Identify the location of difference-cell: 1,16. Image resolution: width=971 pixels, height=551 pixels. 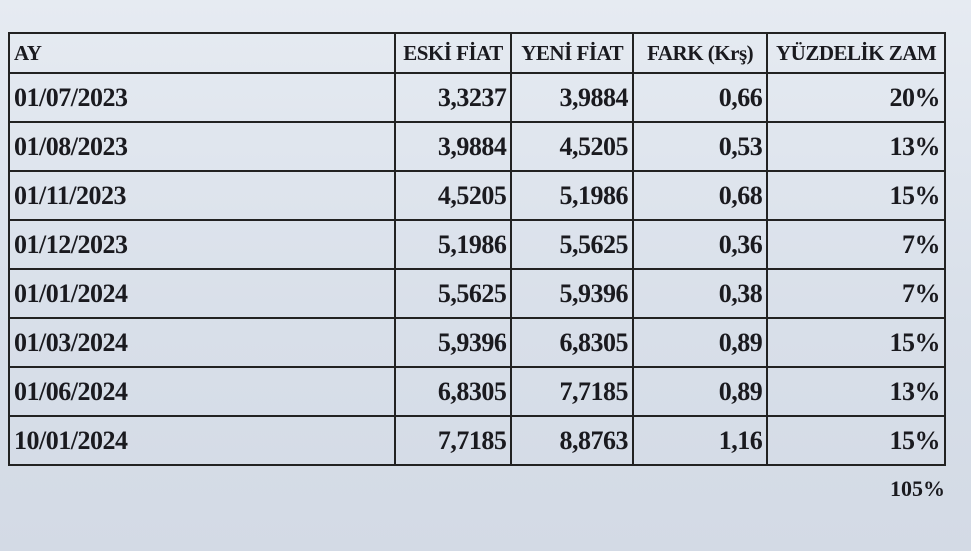
(700, 440).